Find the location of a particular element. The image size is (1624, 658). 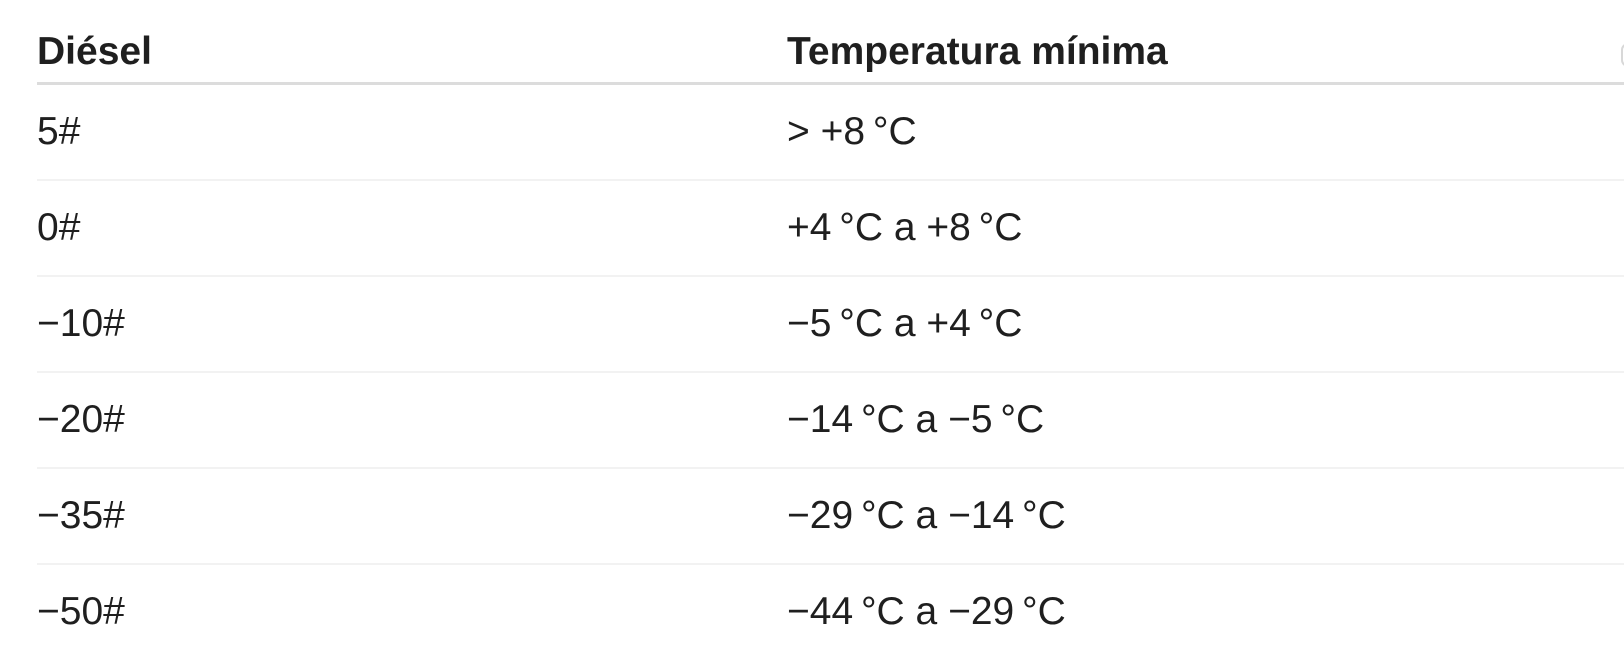

table-row: 0# +4 °C a +8 °C is located at coordinates (830, 229).